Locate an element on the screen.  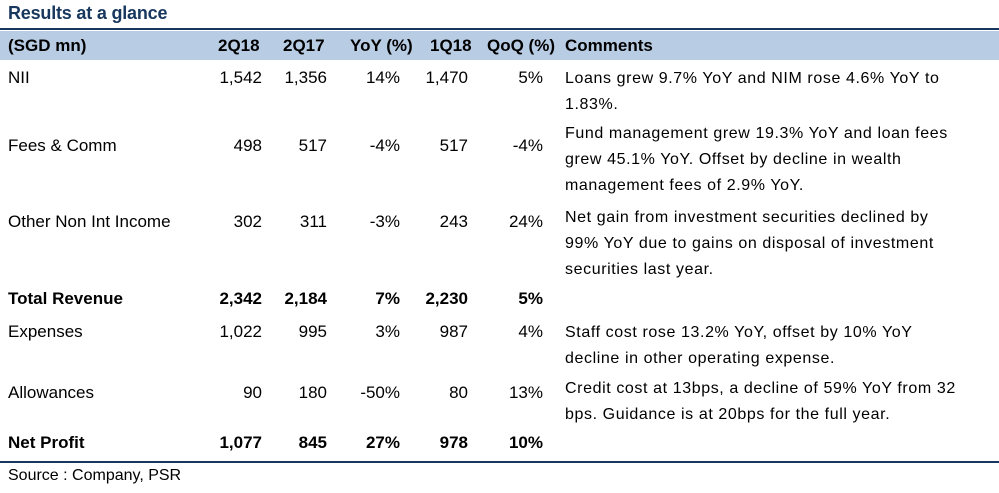
cell-1q18: 243 is located at coordinates (453, 221).